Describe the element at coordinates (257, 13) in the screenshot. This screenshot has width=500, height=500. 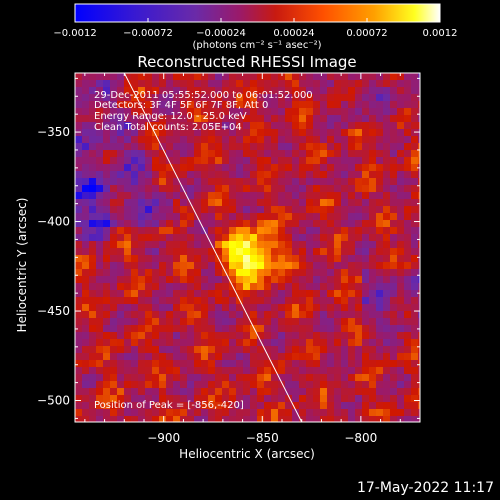
I see `colorbar` at that location.